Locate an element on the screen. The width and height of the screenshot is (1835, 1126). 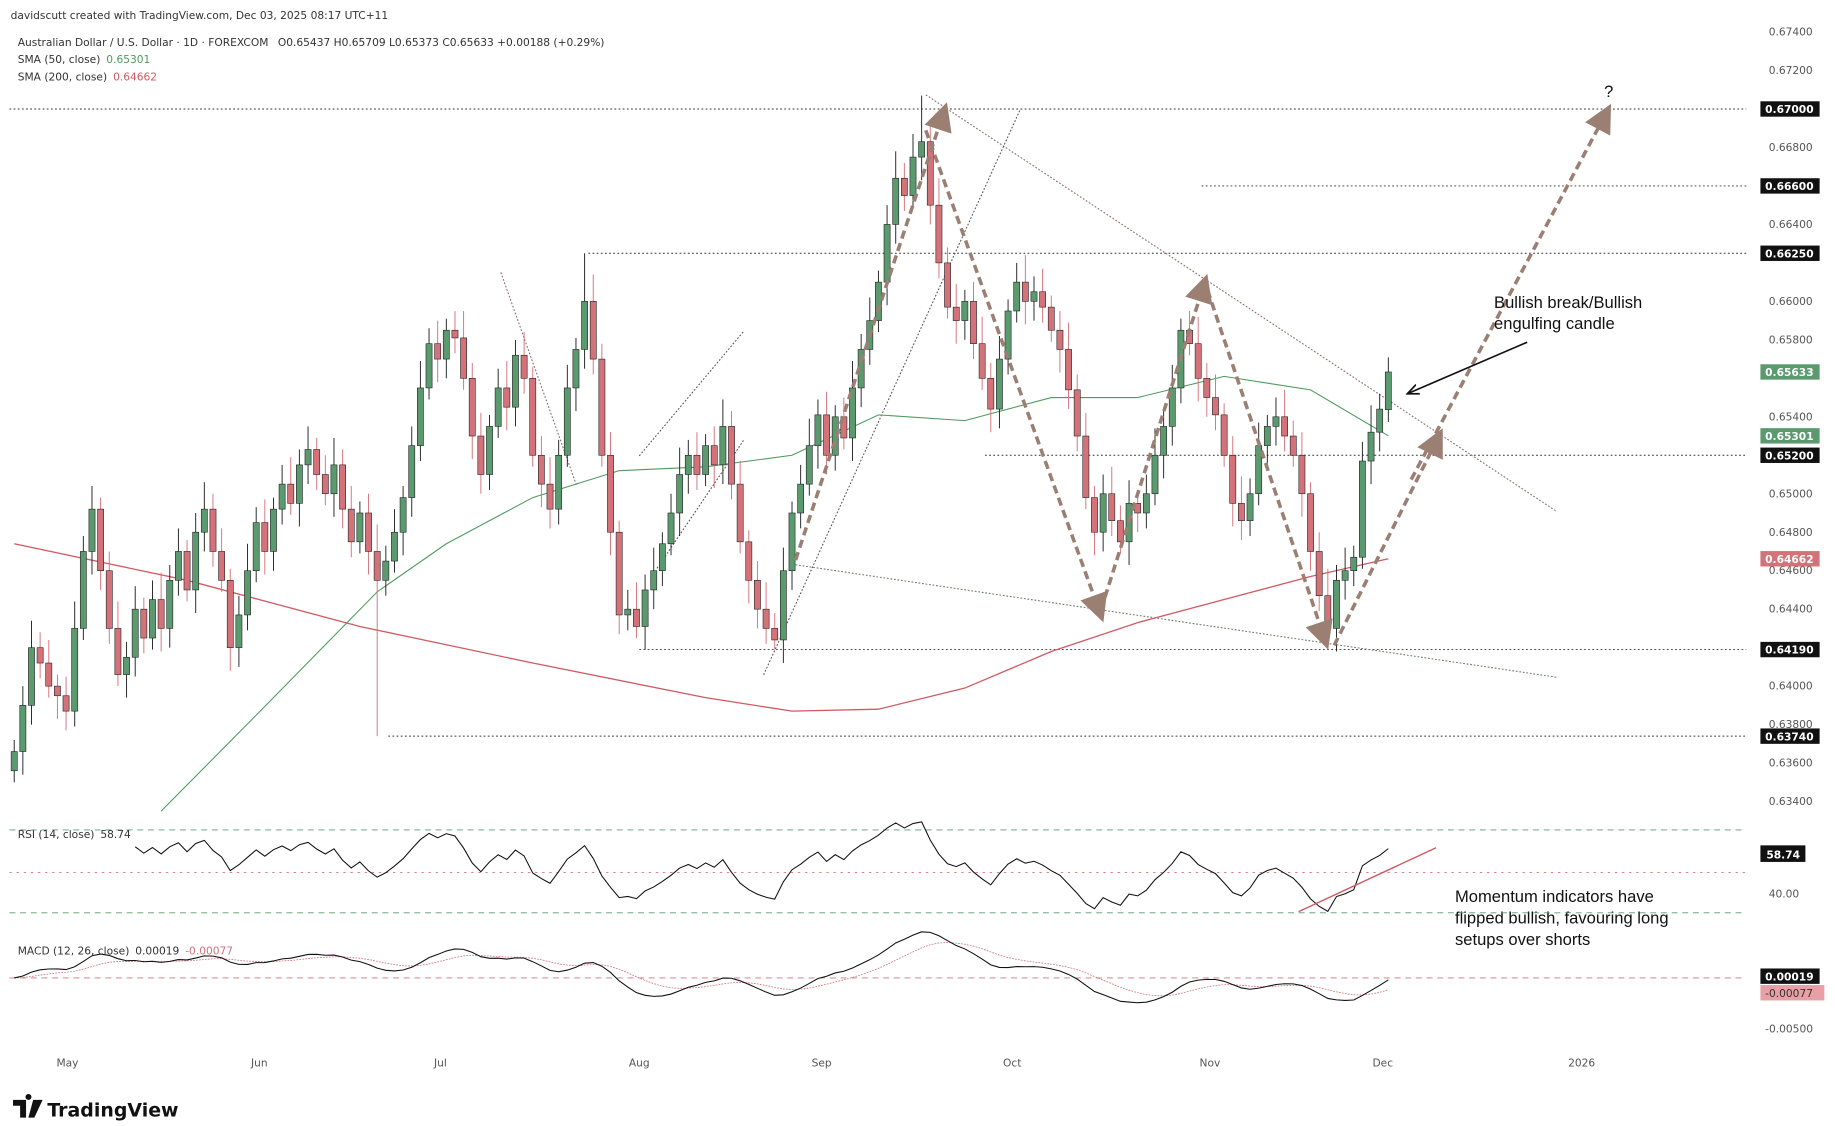
dashed-arrow-target is located at coordinates (1510, 292).